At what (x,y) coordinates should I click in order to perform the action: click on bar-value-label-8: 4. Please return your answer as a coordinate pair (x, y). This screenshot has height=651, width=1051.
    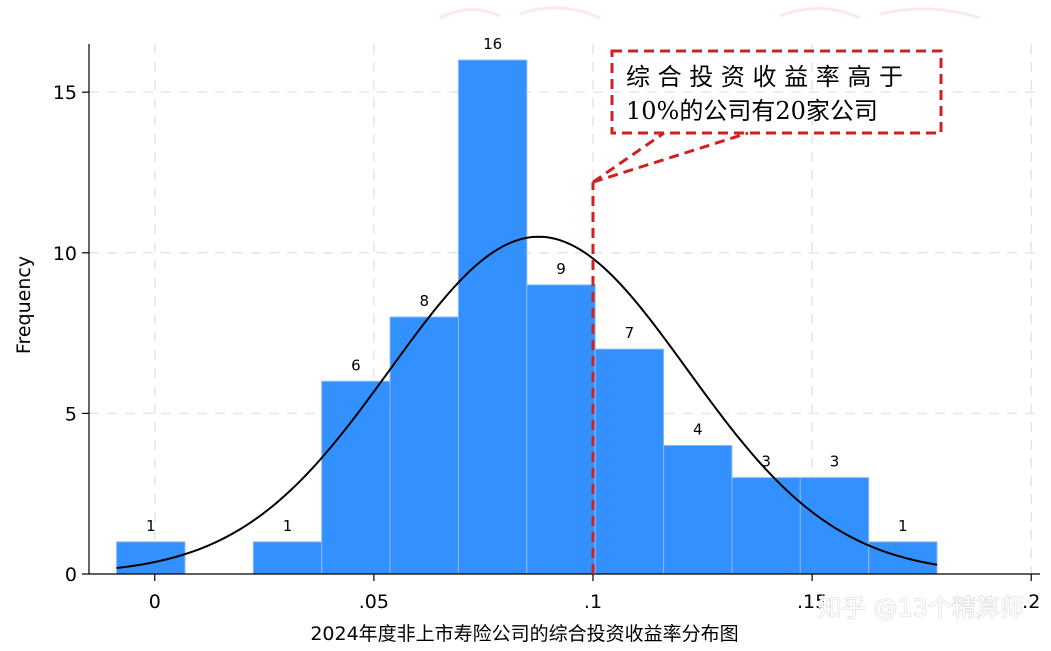
    Looking at the image, I should click on (698, 430).